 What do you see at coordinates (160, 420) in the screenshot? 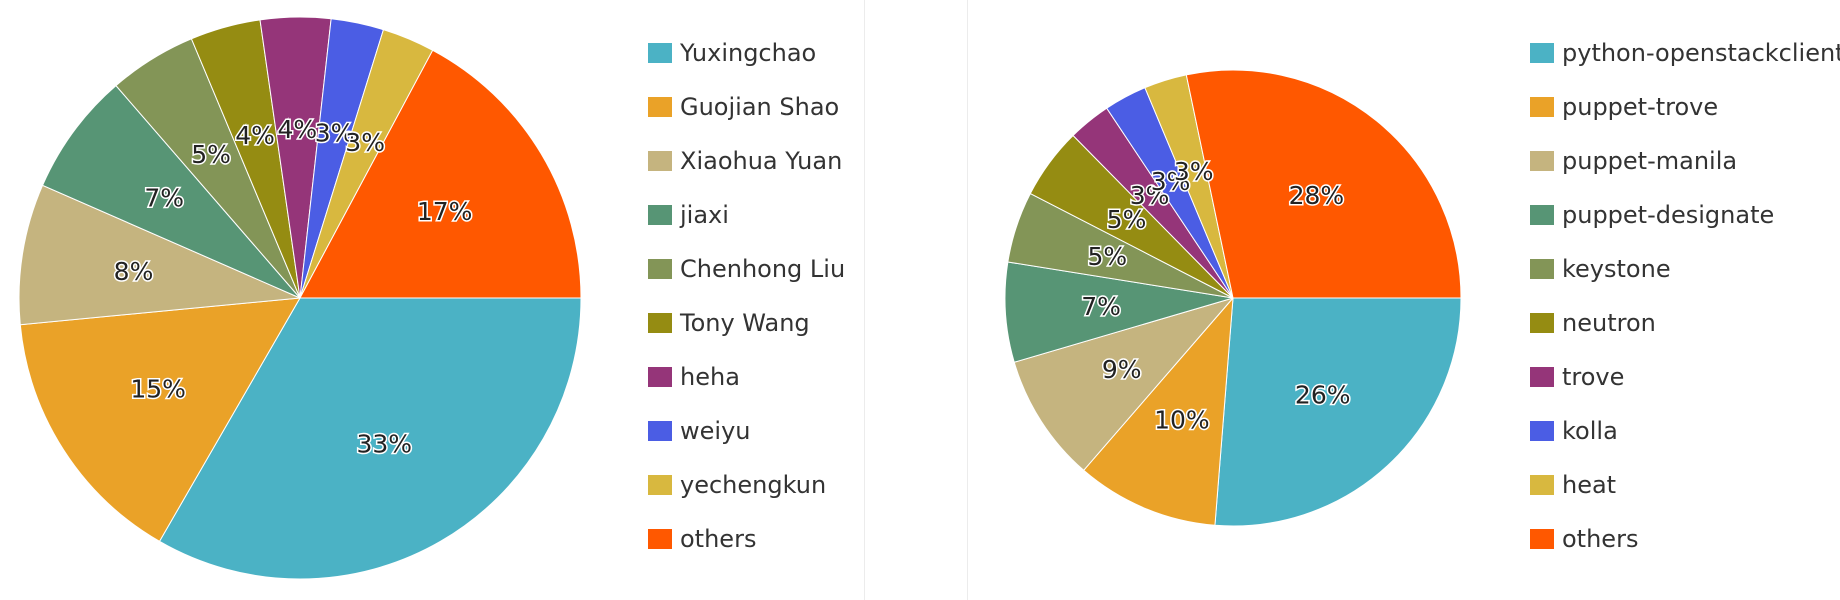
I see `pie-slice-guojian-shao` at bounding box center [160, 420].